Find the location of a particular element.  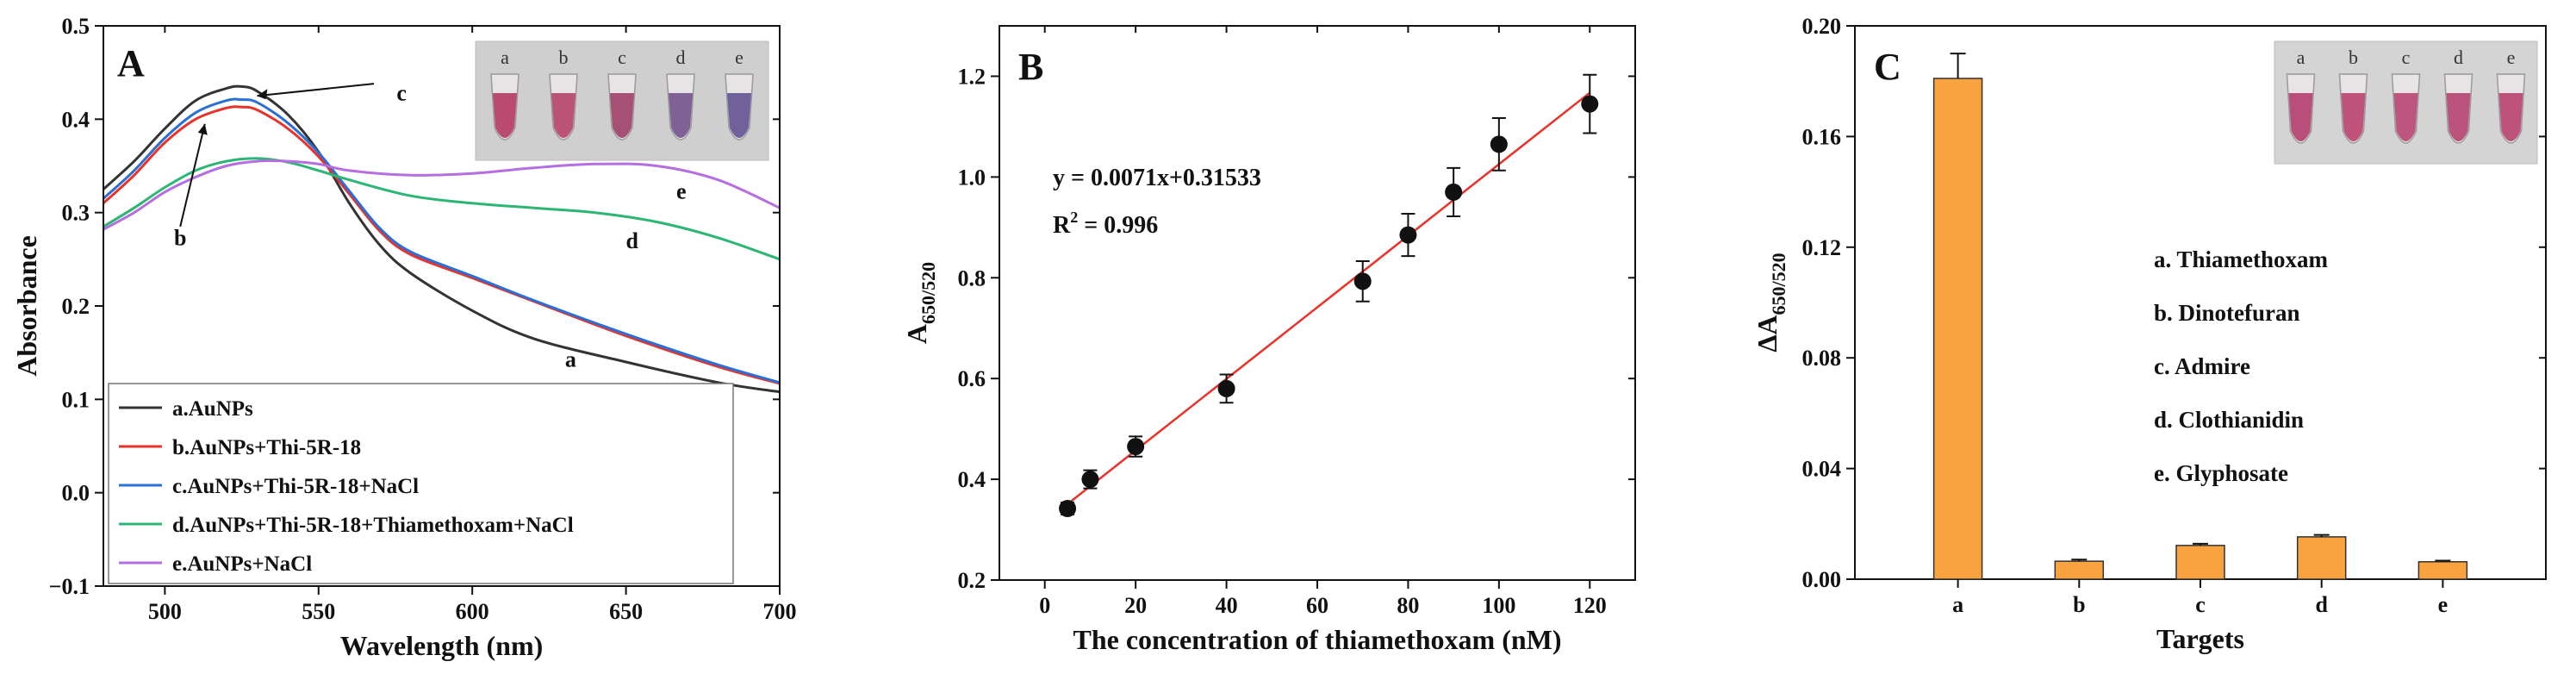

panel-a-curve-label-e: e is located at coordinates (682, 190).